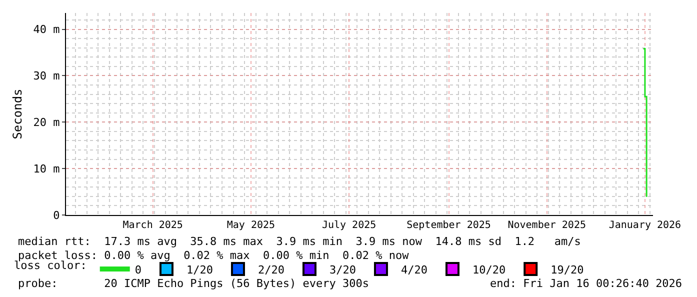 The width and height of the screenshot is (697, 297). Describe the element at coordinates (46, 122) in the screenshot. I see `y-tick-label: 20 m` at that location.